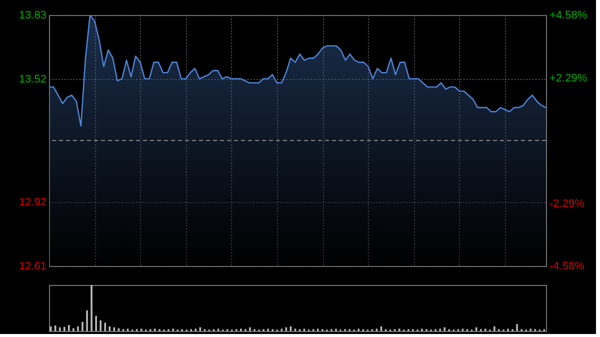 The image size is (600, 337). I want to click on y2-tick-label: +4.58%, so click(569, 16).